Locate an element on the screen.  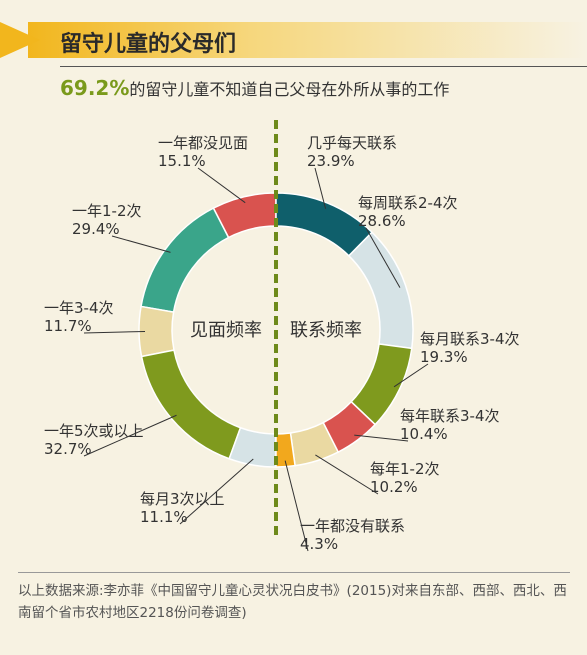
slice-value-right-1: 28.6% is located at coordinates (382, 221).